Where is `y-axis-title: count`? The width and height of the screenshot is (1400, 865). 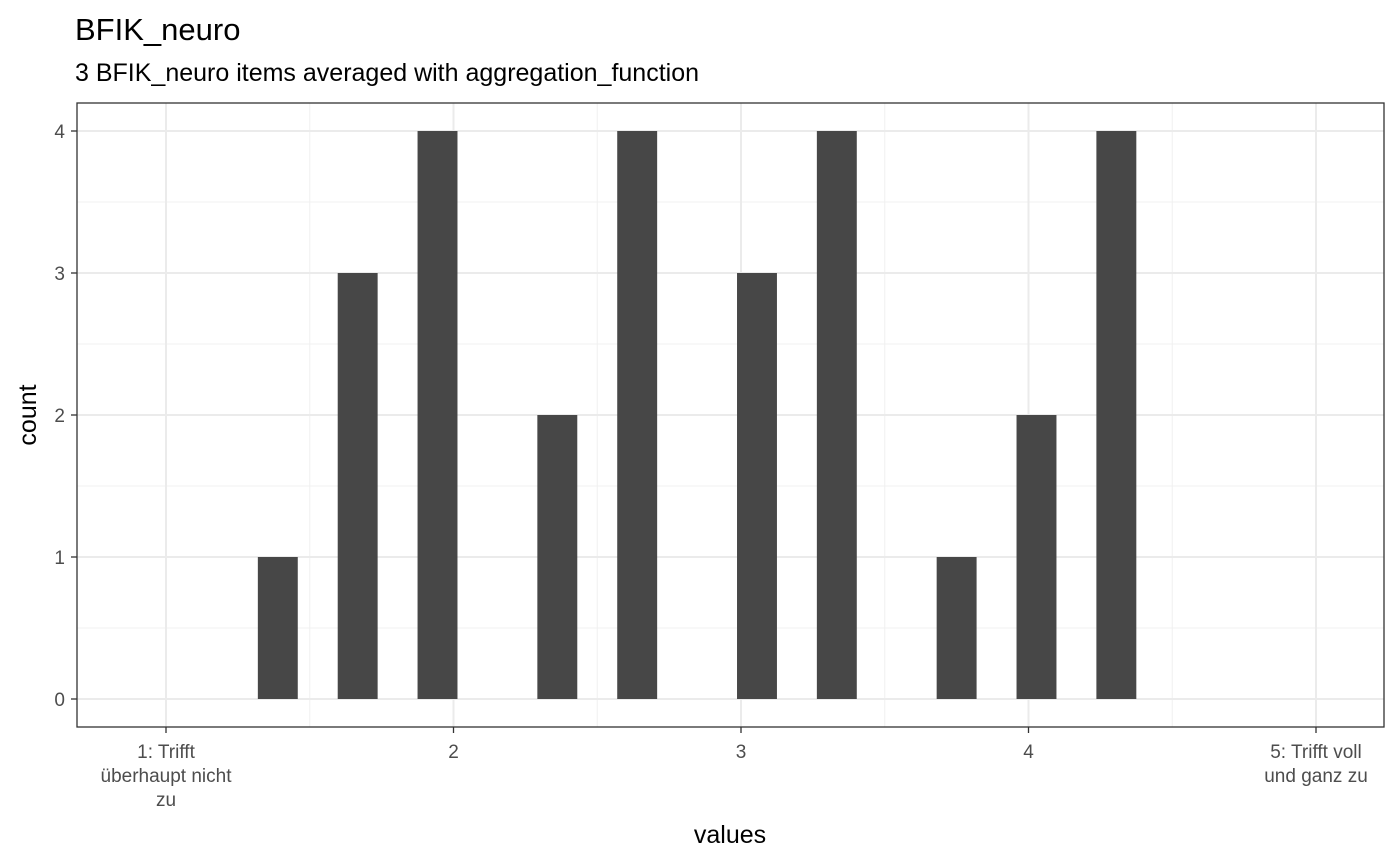
y-axis-title: count is located at coordinates (28, 414).